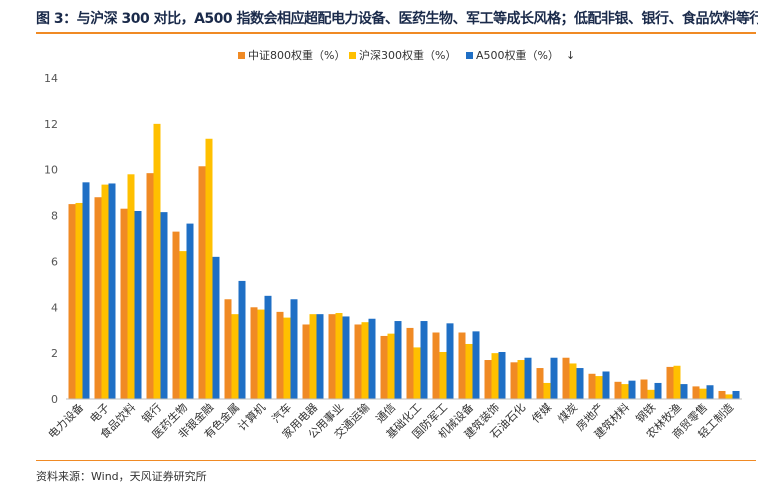 The image size is (758, 496). I want to click on legend-label-series-1: 中证800权重（%）, so click(296, 55).